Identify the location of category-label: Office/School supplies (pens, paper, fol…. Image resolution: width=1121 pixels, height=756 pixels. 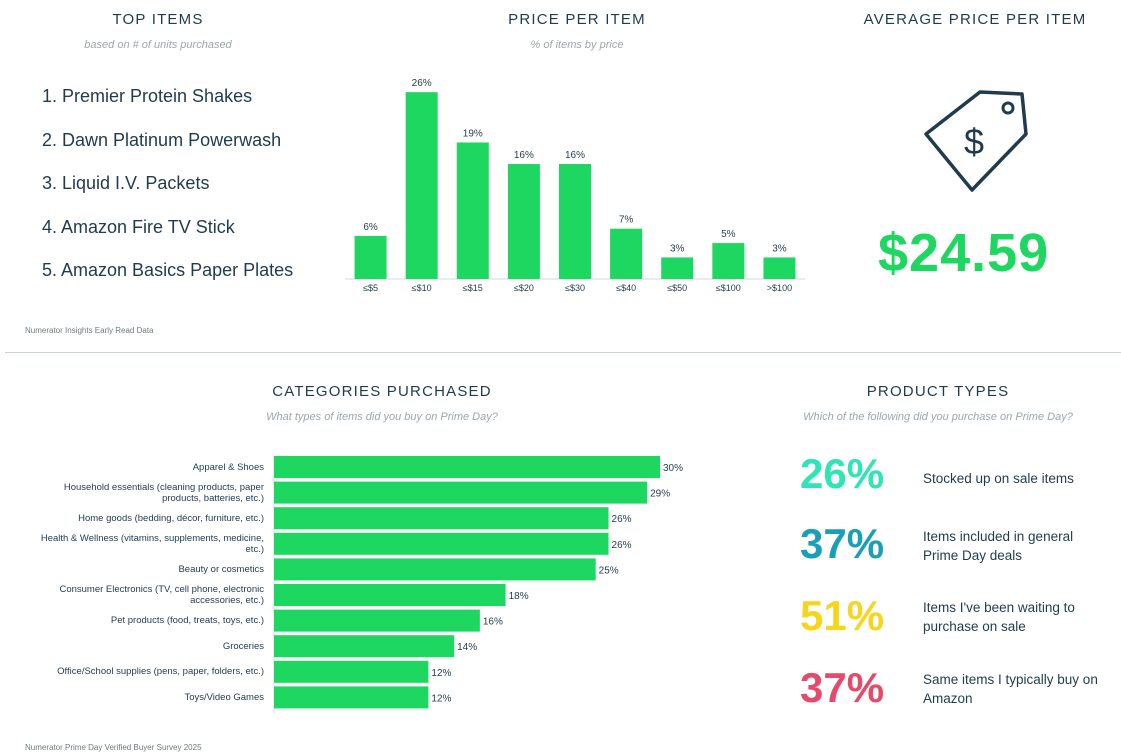
(160, 672).